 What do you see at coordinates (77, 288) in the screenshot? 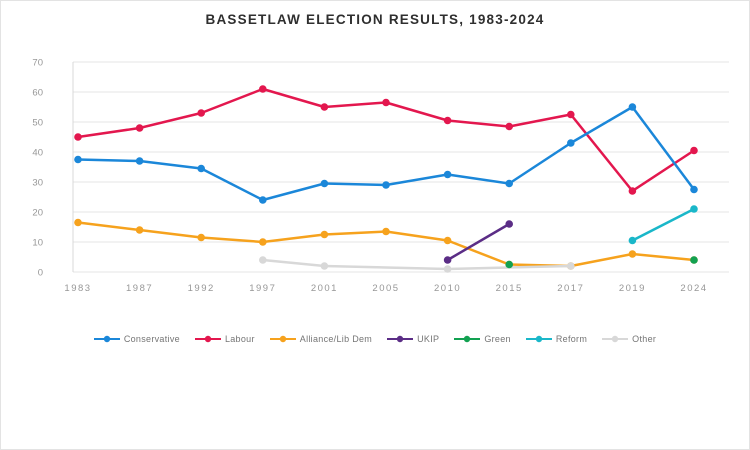
I see `x-axis-tick-label: 1983` at bounding box center [77, 288].